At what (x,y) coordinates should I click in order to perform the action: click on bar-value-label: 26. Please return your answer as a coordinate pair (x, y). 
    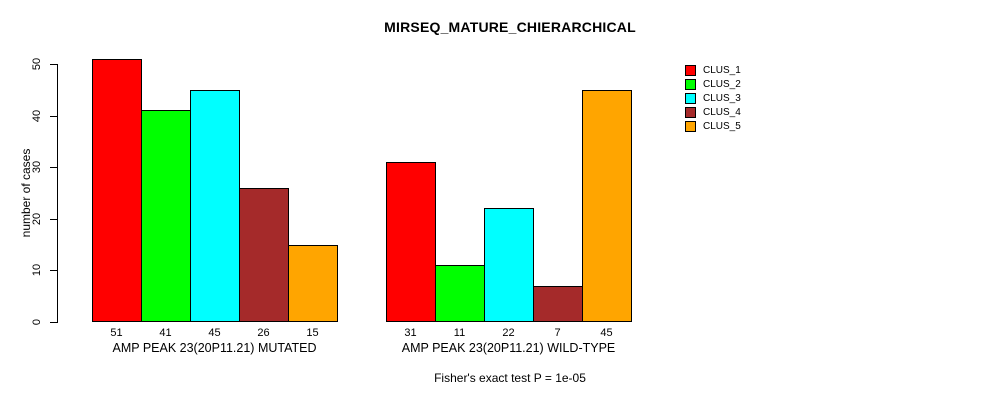
    Looking at the image, I should click on (263, 333).